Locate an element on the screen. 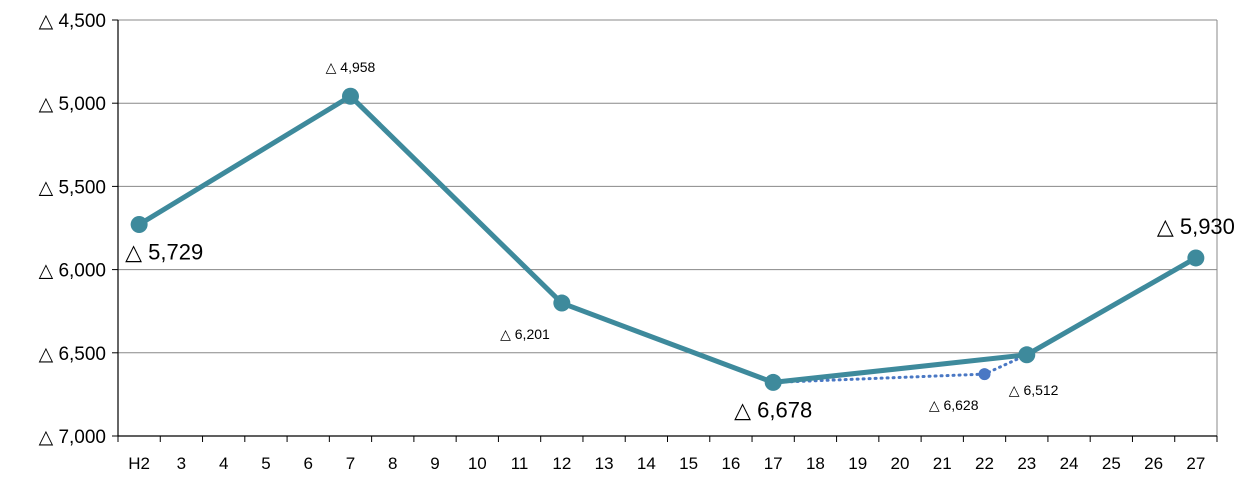 The image size is (1241, 480). x-tick-label: 17 is located at coordinates (773, 463).